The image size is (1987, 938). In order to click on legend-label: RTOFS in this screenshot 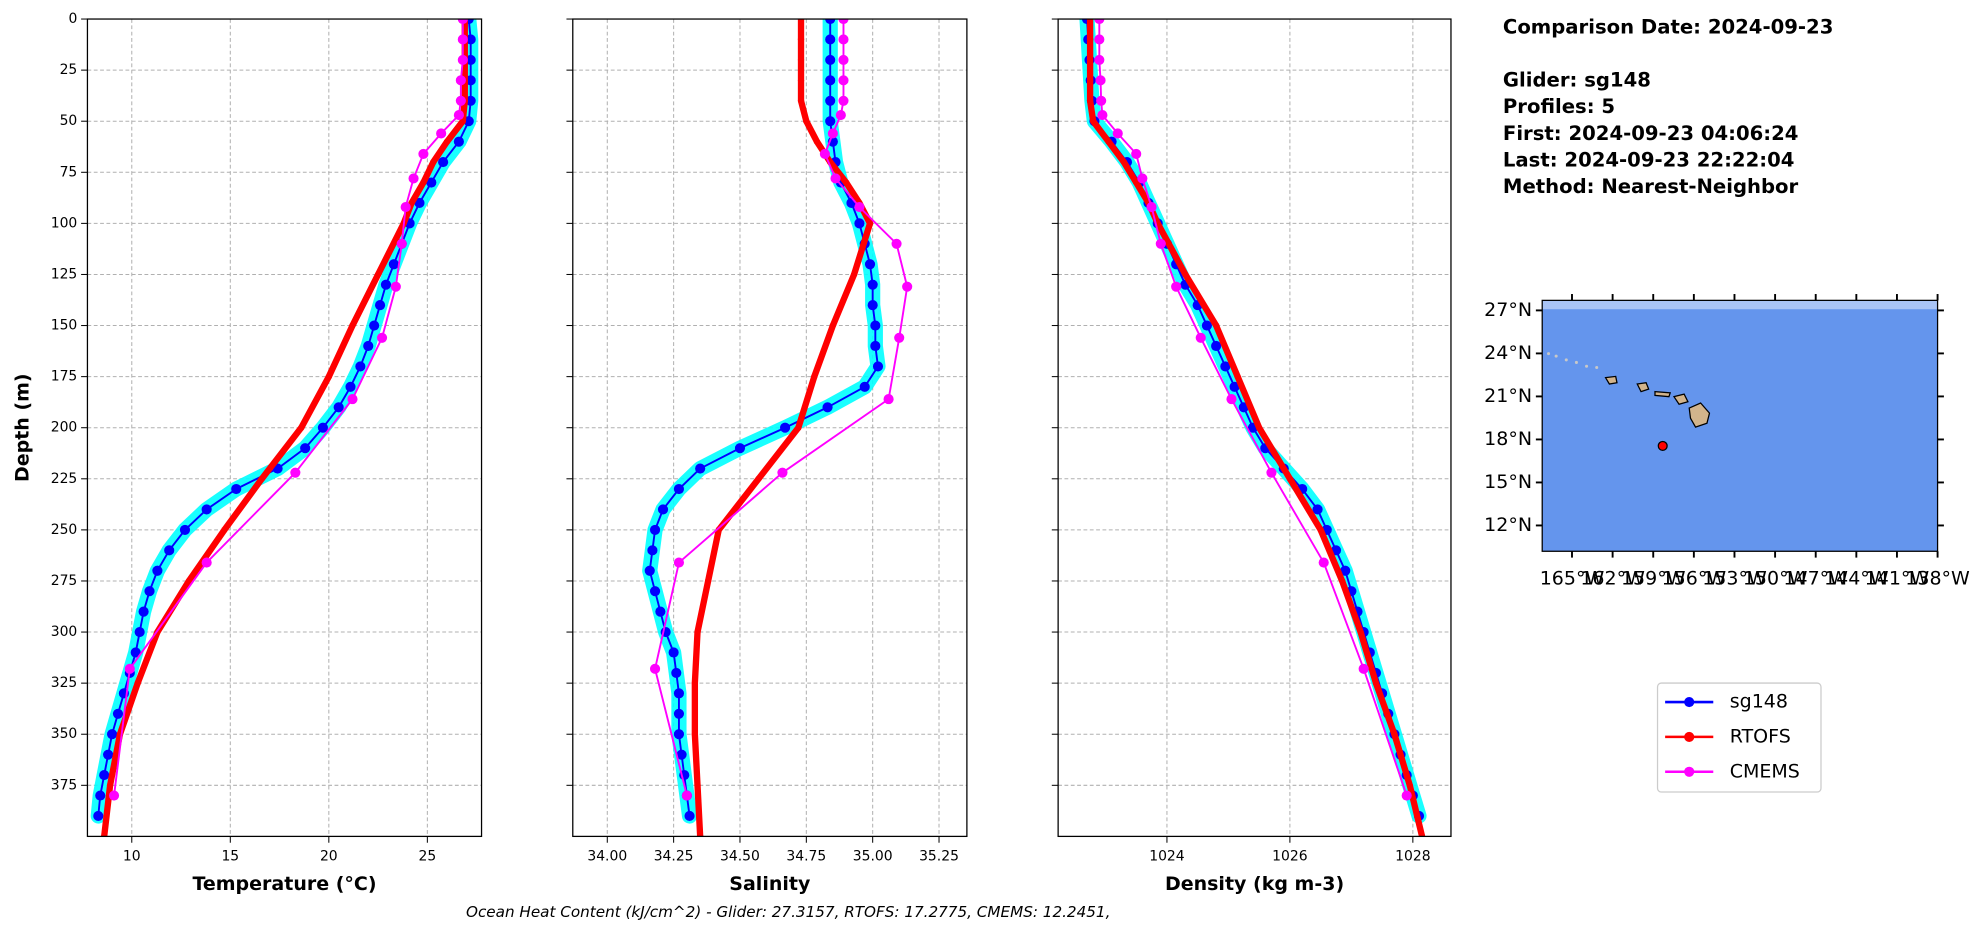, I will do `click(1760, 736)`.